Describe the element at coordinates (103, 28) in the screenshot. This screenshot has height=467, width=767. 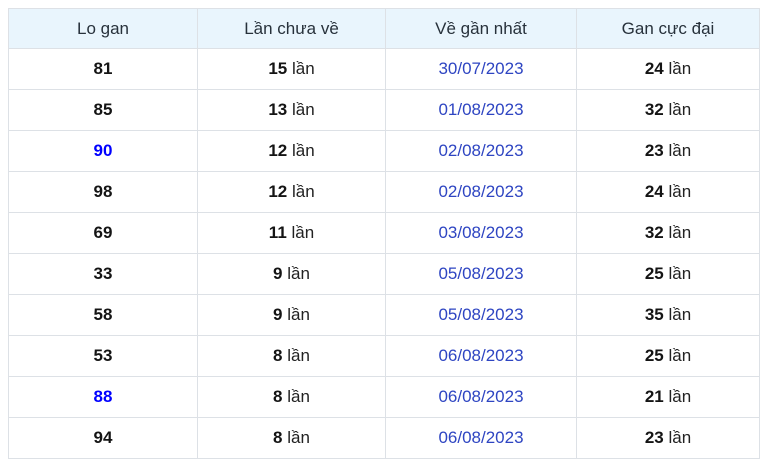
I see `header-lo-gan: Lo gan` at that location.